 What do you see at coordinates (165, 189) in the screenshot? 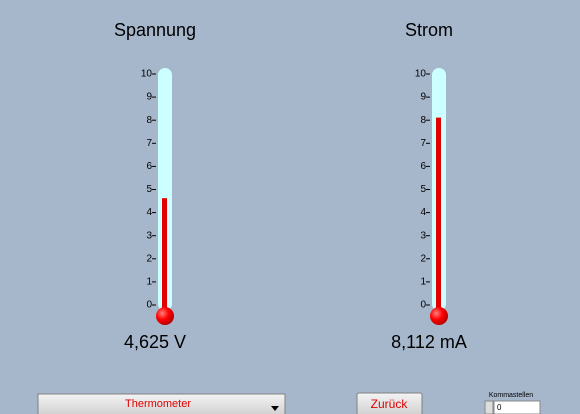
I see `gauge-tube` at bounding box center [165, 189].